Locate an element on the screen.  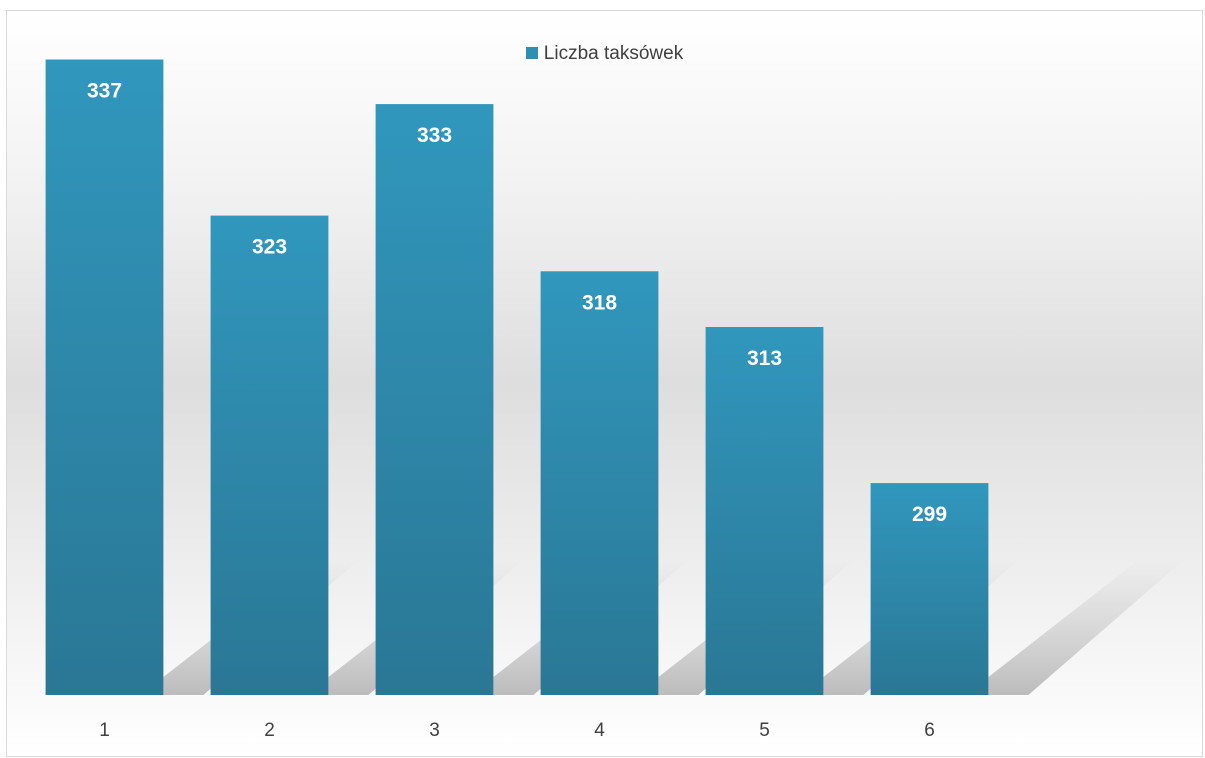
legend-label: Liczba taksówek is located at coordinates (613, 53).